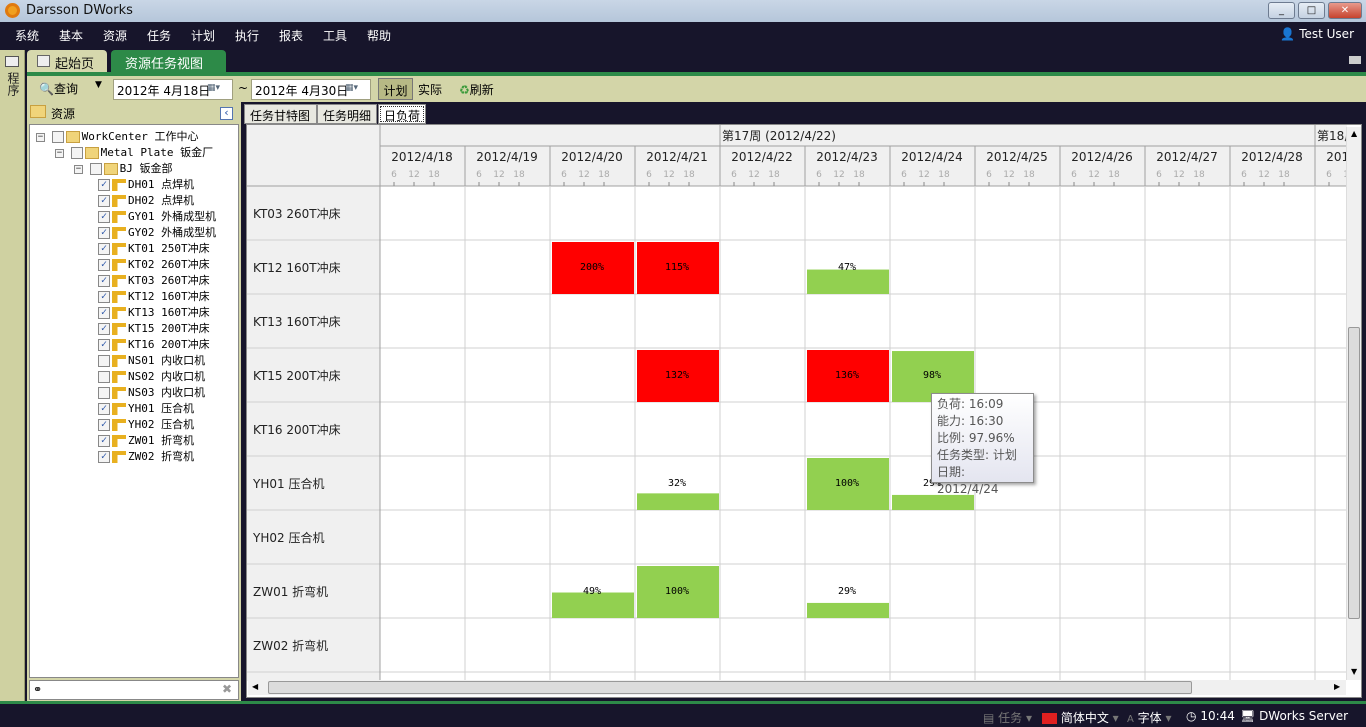 The image size is (1366, 727). I want to click on tree-node: ✓ YH01 压合机, so click(134, 408).